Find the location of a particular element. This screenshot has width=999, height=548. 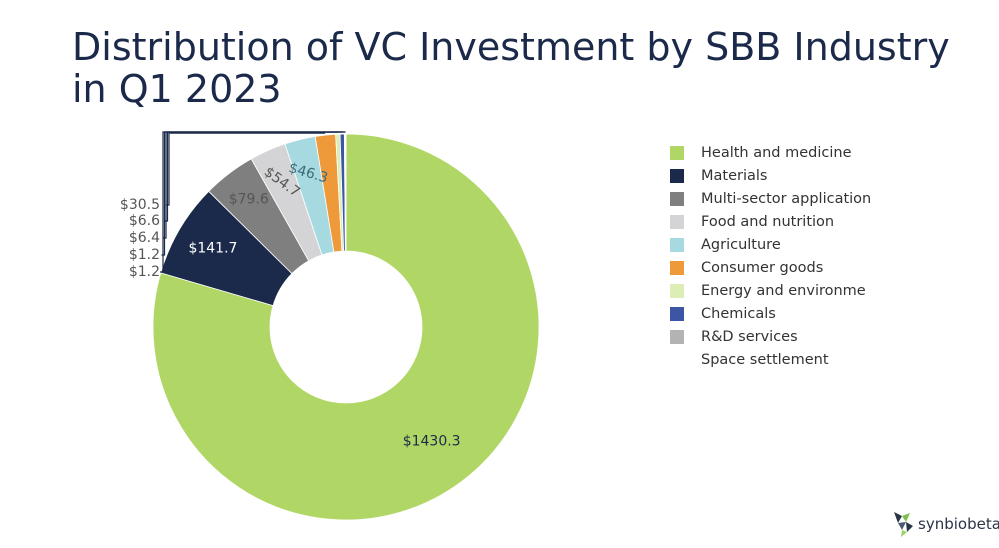

legend-item-materials: Materials is located at coordinates (770, 175).